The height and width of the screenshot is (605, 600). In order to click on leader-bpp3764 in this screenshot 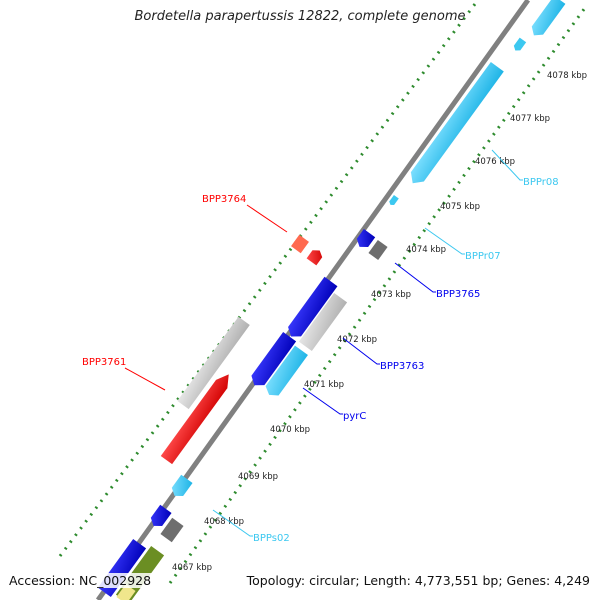, I will do `click(267, 218)`.